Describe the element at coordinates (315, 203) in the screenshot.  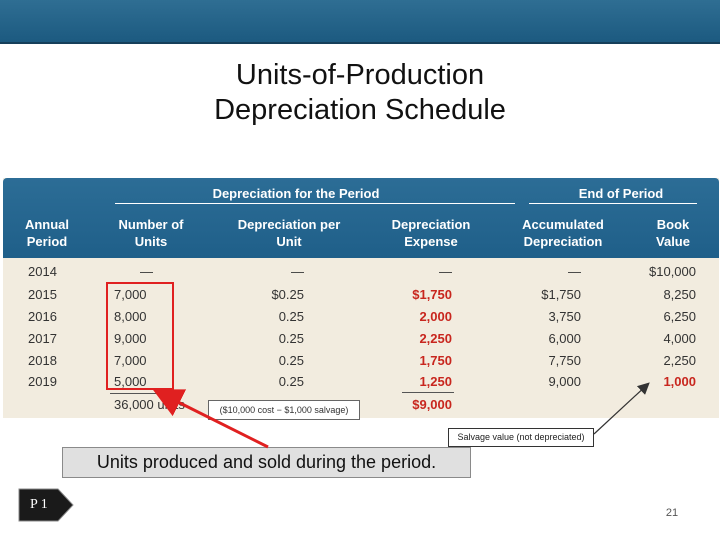
I see `group-rule-period` at that location.